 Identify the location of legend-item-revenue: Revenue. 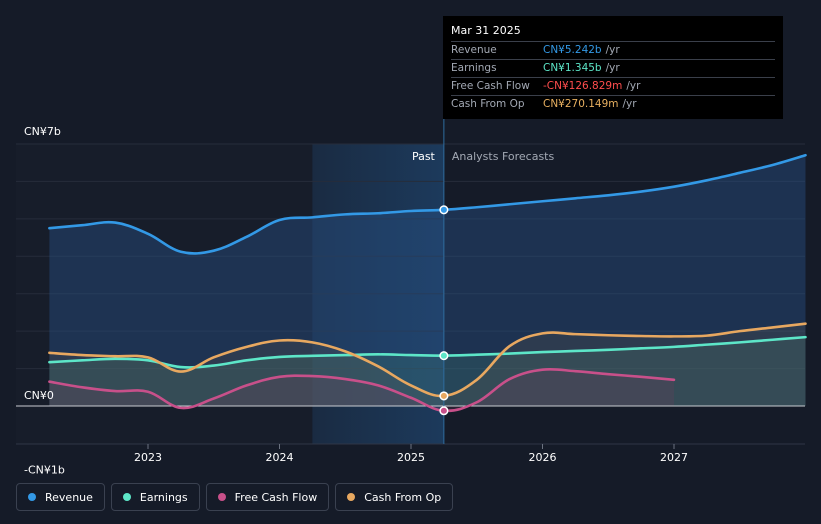
(60, 497).